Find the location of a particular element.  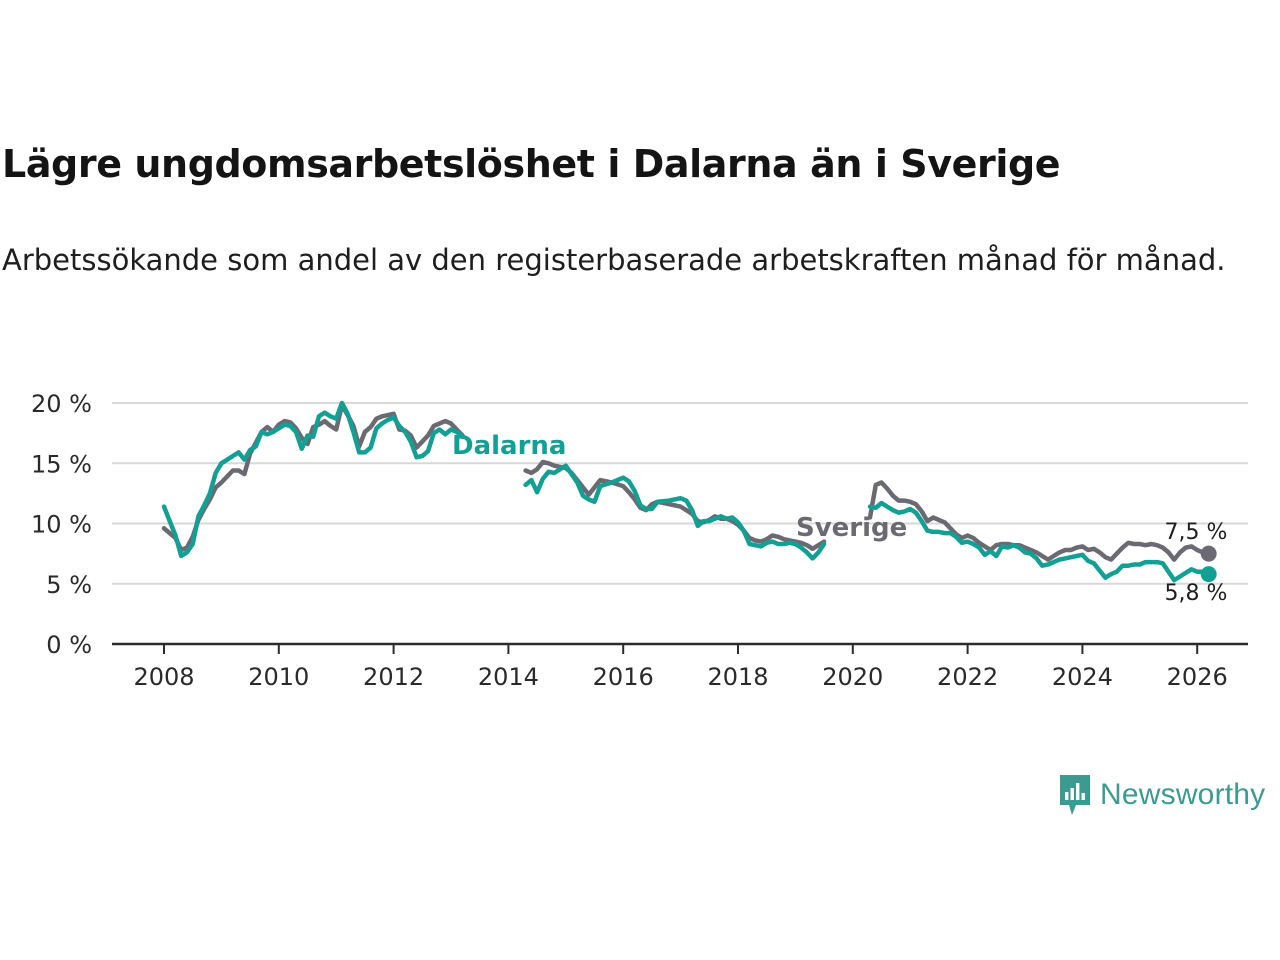

x-tick-label: 2012 is located at coordinates (393, 677).